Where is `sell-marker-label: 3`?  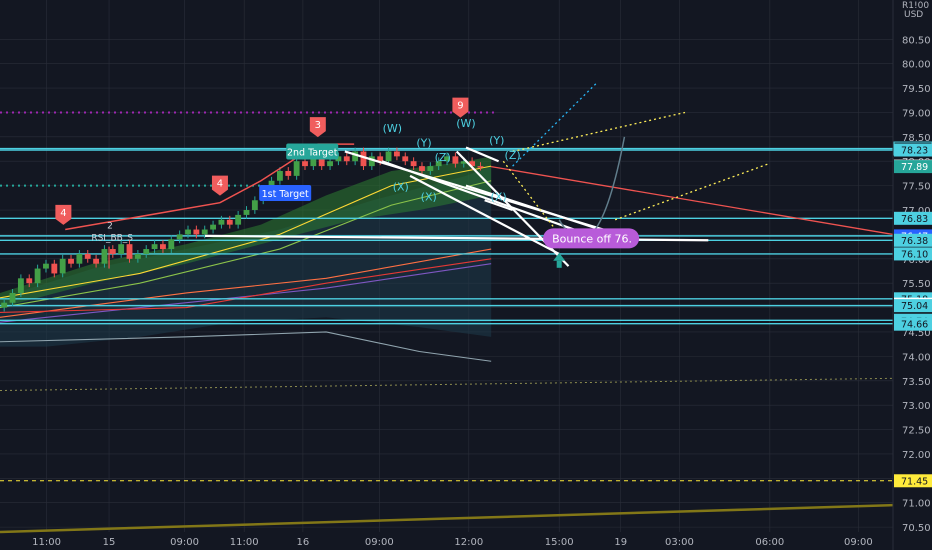 sell-marker-label: 3 is located at coordinates (318, 125).